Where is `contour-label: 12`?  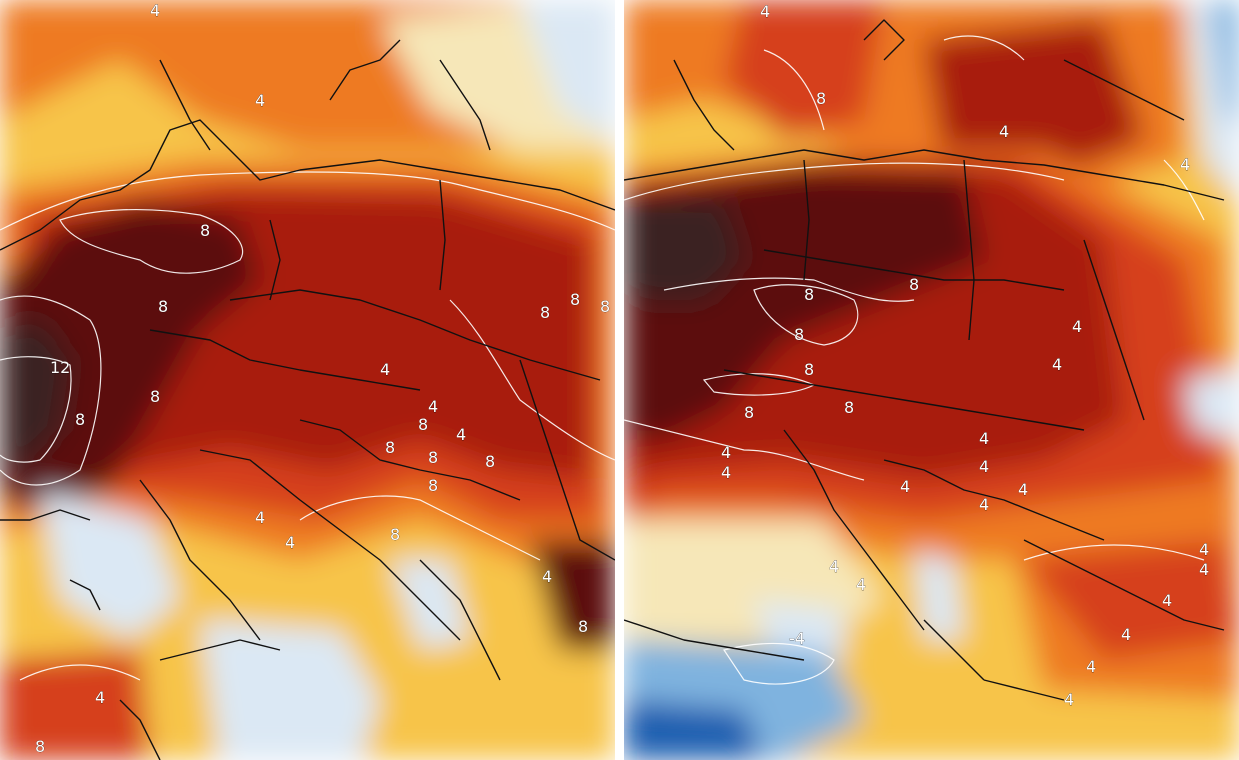 contour-label: 12 is located at coordinates (60, 367).